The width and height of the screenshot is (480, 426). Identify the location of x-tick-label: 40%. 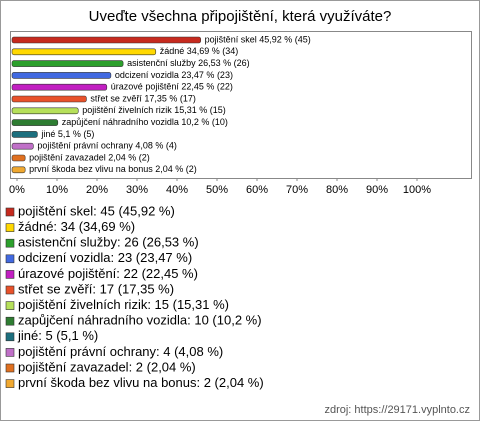
(177, 190).